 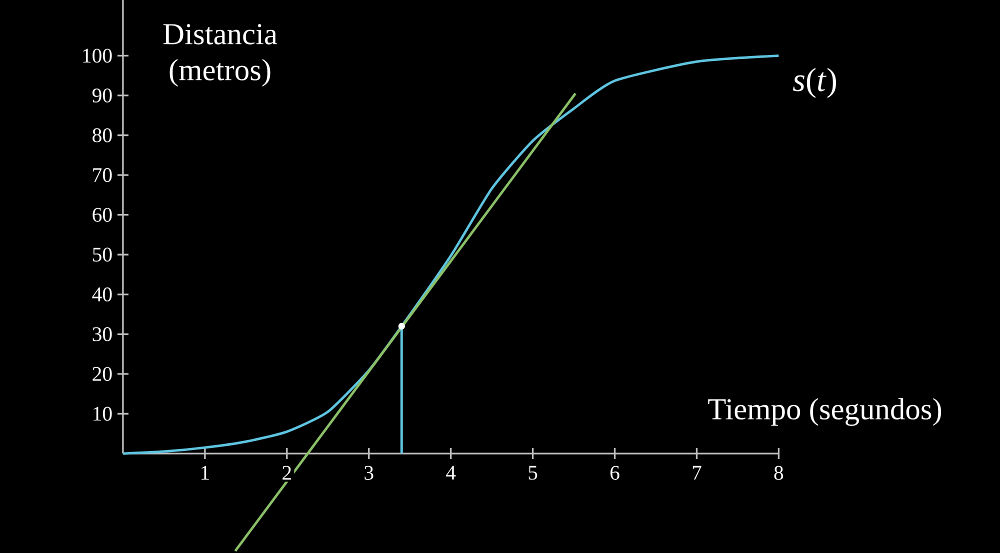 I want to click on series-label: s(t), so click(x=814, y=83).